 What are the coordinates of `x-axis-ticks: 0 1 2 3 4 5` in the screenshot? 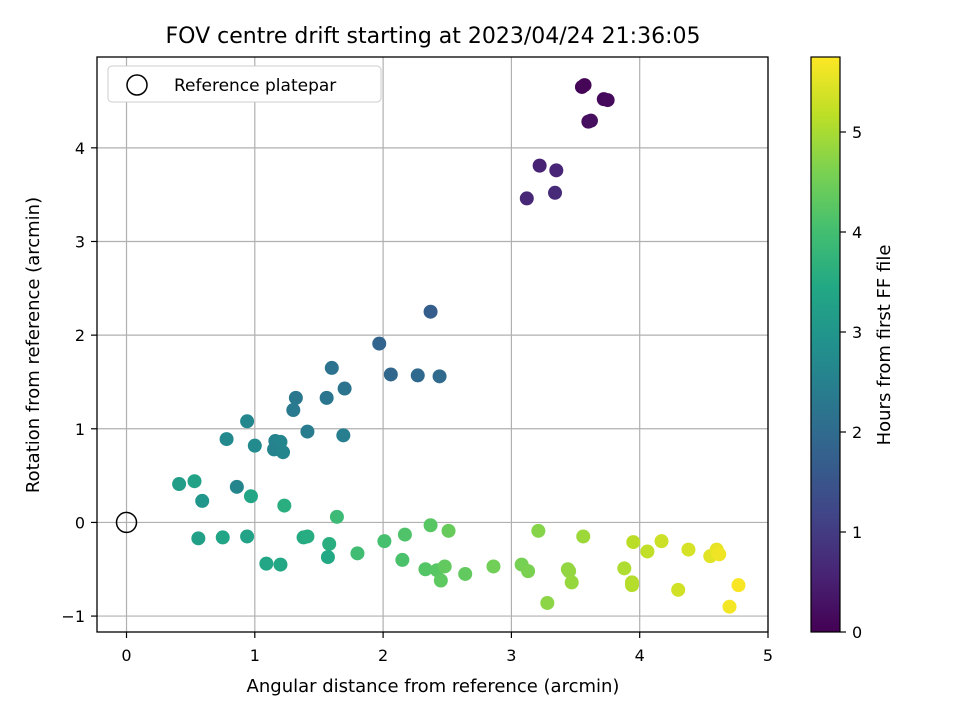 It's located at (447, 648).